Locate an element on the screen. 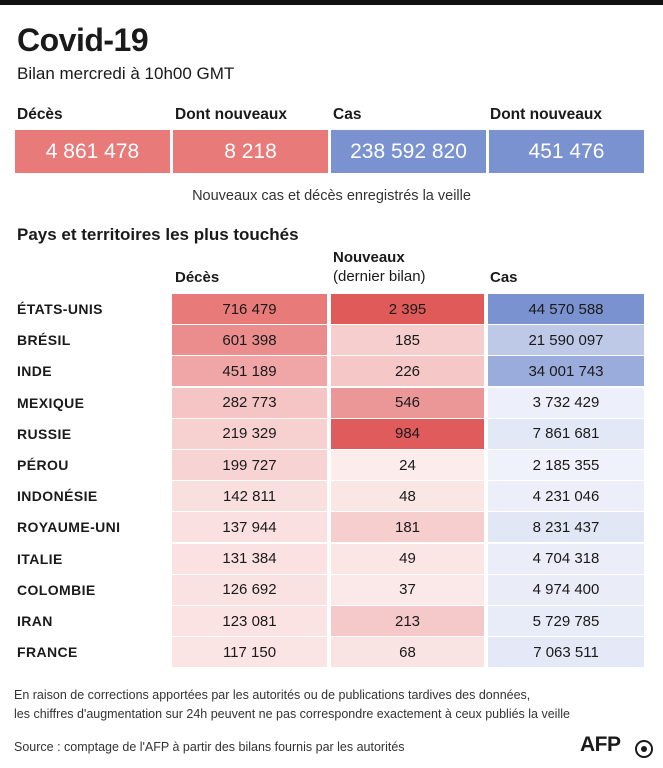  country-label: PÉROU is located at coordinates (43, 465).